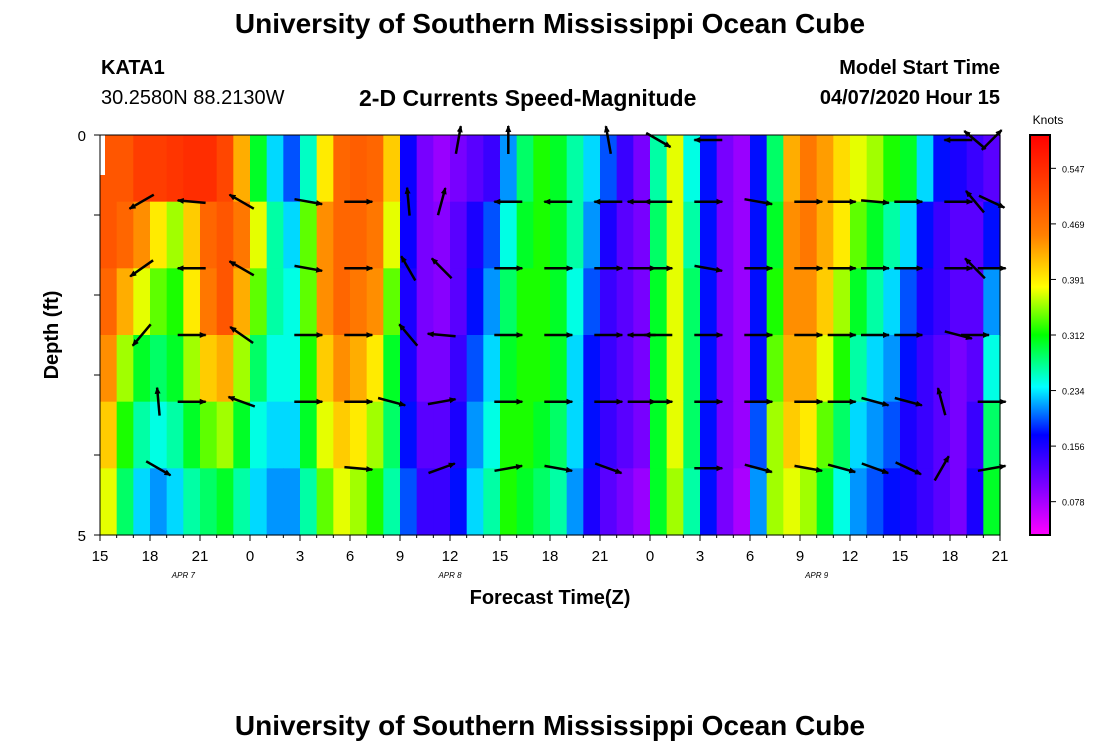 Image resolution: width=1100 pixels, height=750 pixels. I want to click on model-start-label: Model Start Time, so click(919, 68).